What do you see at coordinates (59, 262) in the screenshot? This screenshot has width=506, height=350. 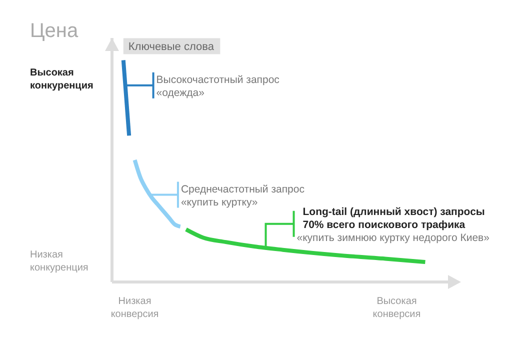 I see `text: Низкая конкуренция` at bounding box center [59, 262].